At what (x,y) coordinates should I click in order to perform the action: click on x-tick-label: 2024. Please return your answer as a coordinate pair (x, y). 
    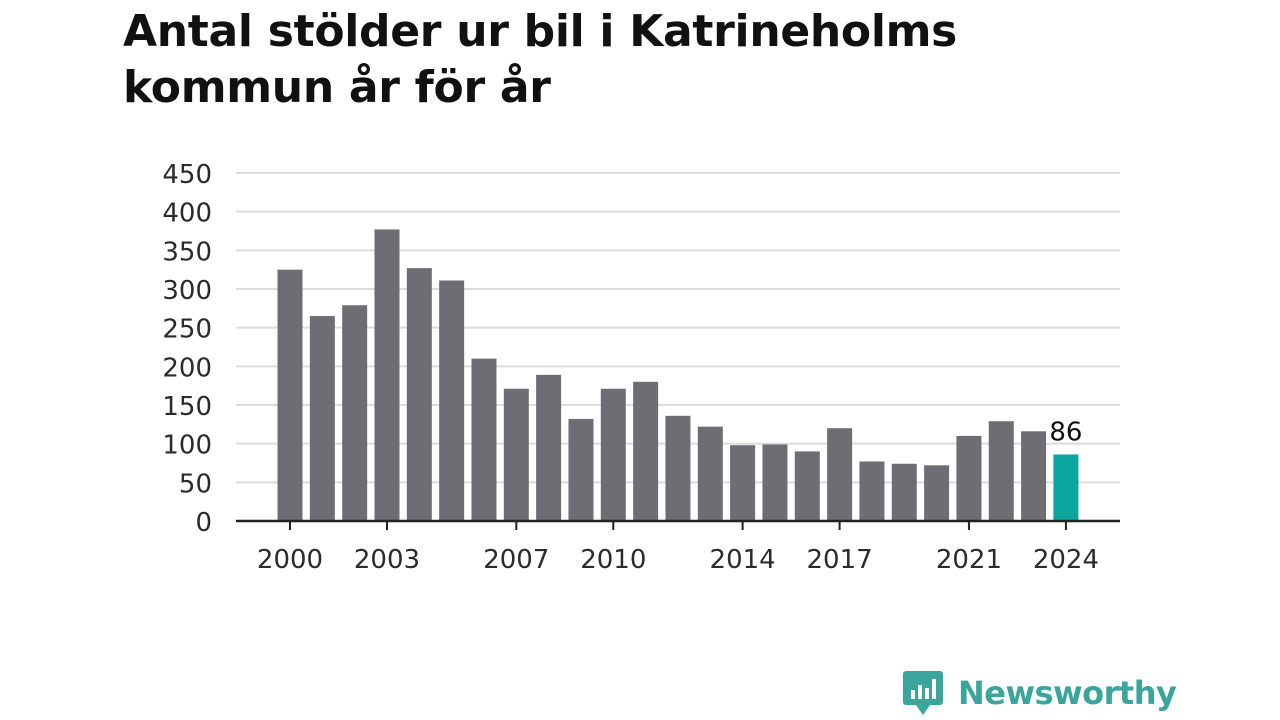
    Looking at the image, I should click on (1066, 560).